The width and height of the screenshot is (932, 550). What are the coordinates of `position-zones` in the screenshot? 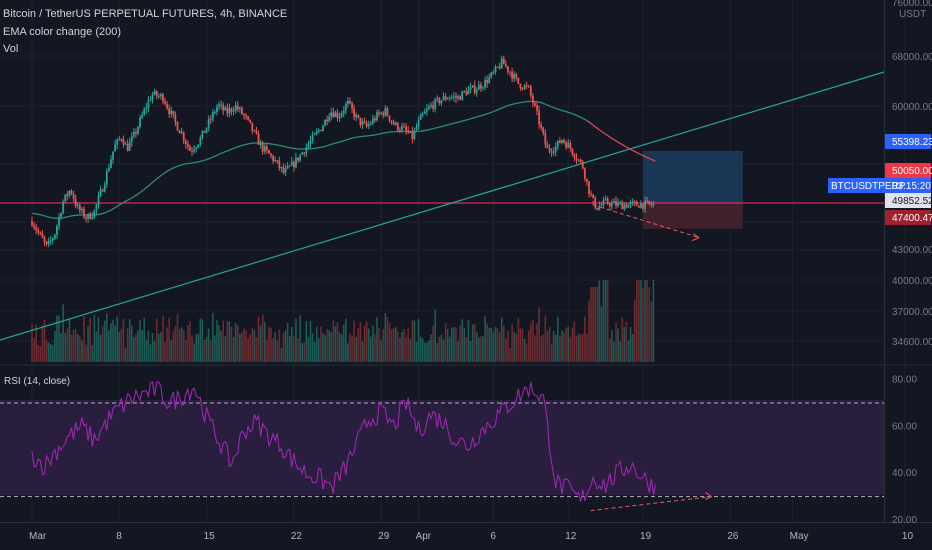 It's located at (693, 189).